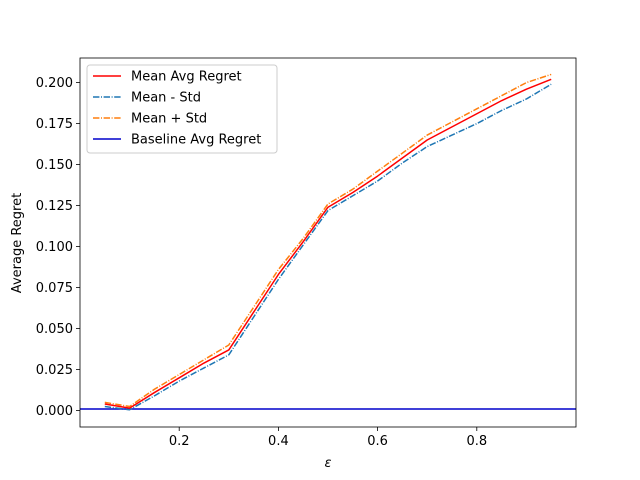  Describe the element at coordinates (186, 77) in the screenshot. I see `legend-label: Mean Avg Regret` at that location.